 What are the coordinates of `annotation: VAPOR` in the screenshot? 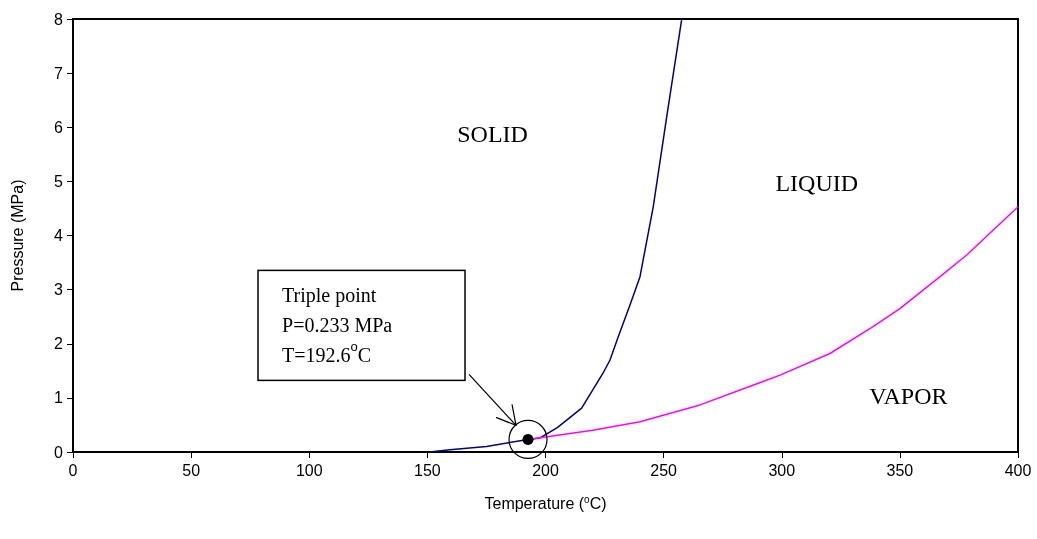 It's located at (908, 396).